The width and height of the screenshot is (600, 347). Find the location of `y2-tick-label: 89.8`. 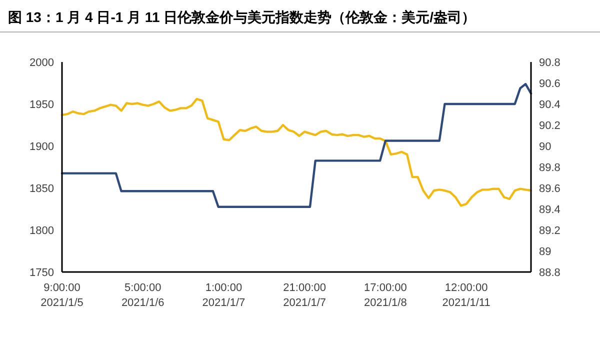

y2-tick-label: 89.8 is located at coordinates (549, 168).